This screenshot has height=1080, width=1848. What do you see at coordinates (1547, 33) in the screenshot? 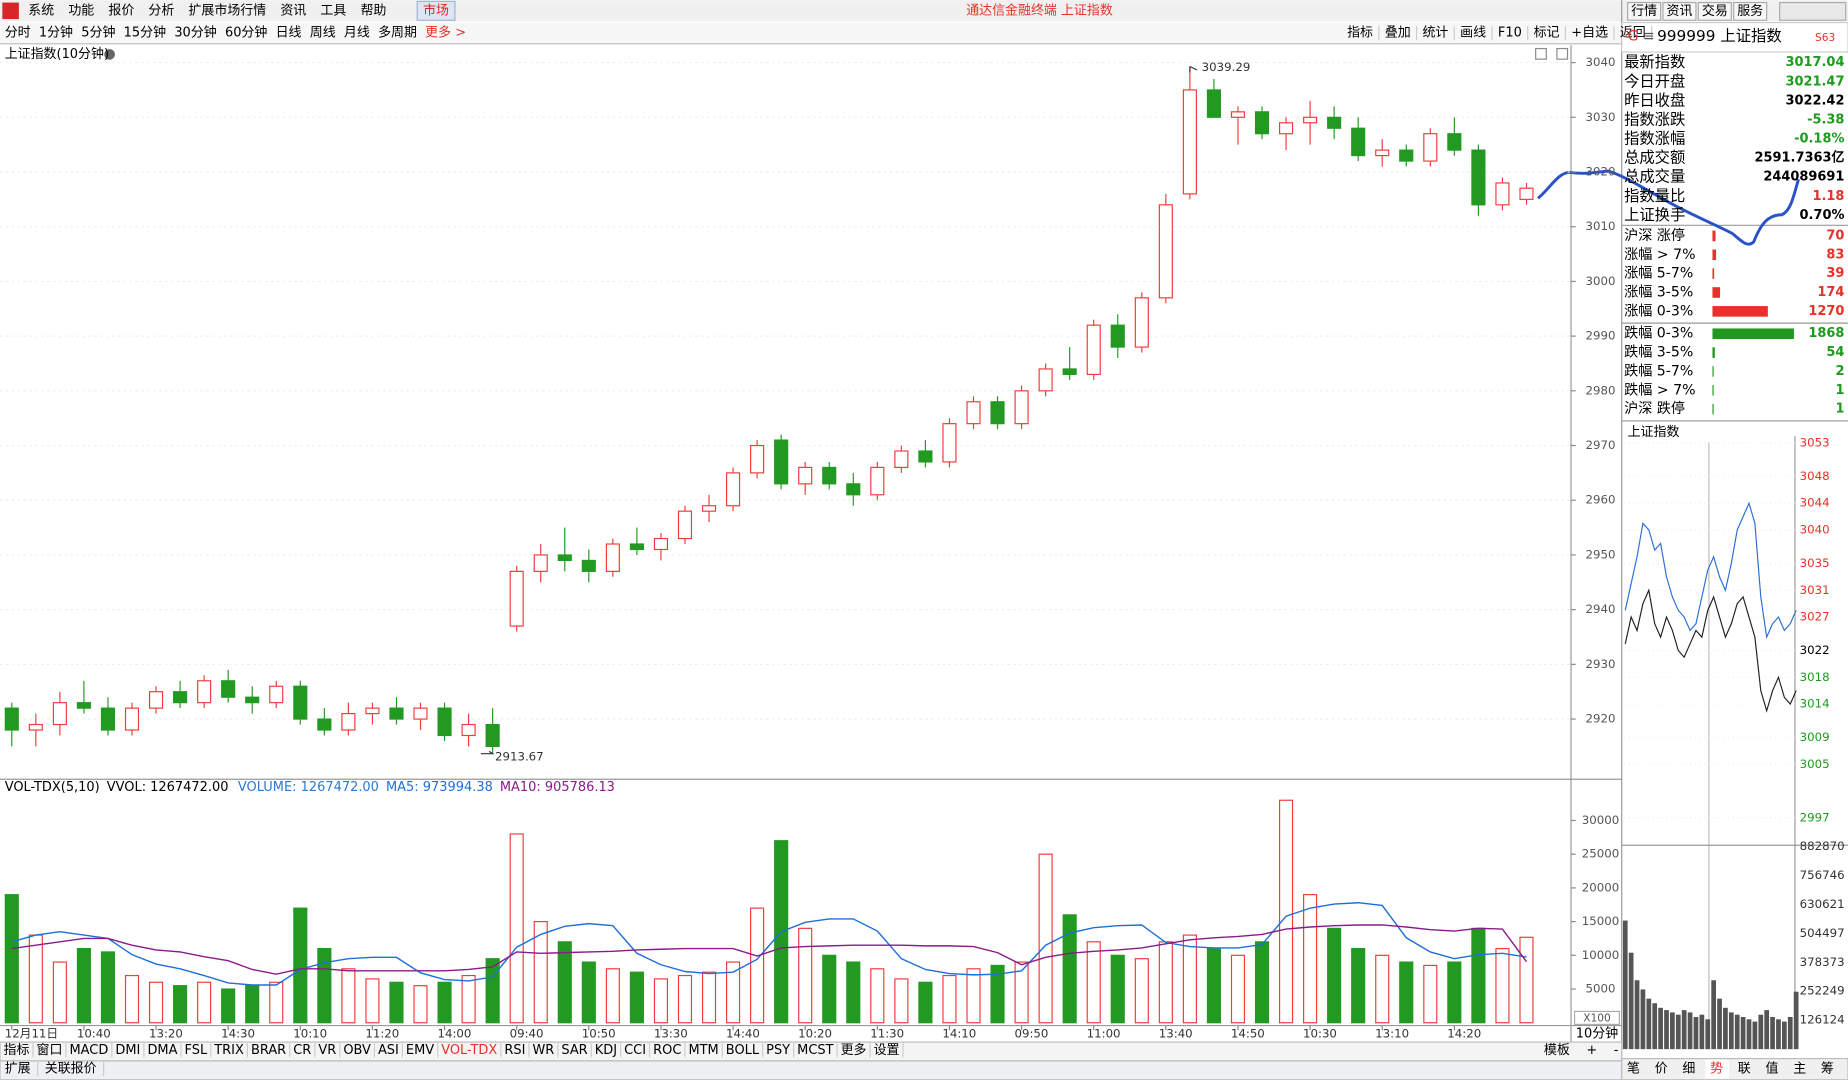
I see `toolbar-button: 标记` at bounding box center [1547, 33].